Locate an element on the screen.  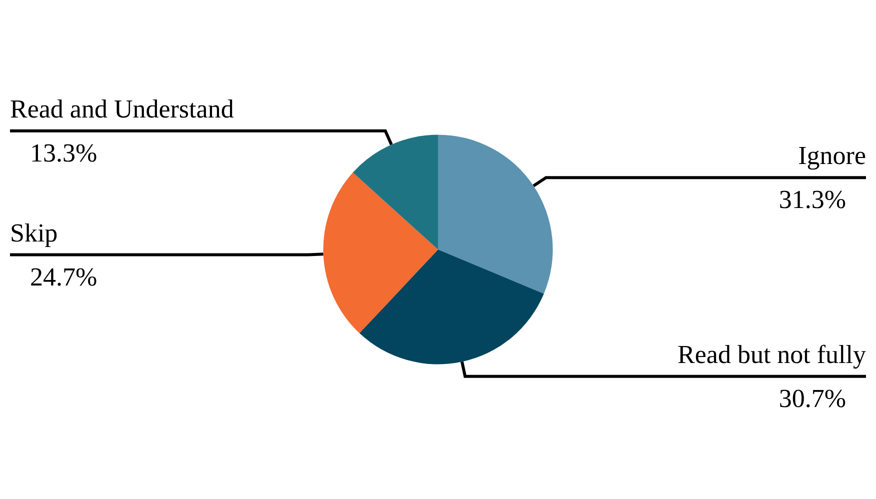
slice-label: Ignore is located at coordinates (832, 155).